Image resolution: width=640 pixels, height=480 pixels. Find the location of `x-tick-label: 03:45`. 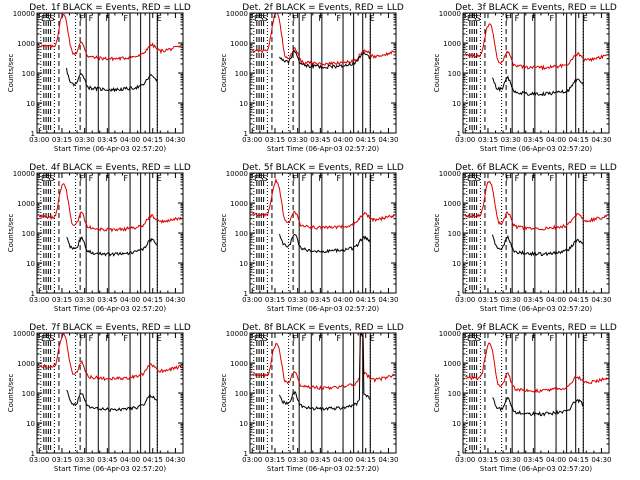

x-tick-label: 03:45 is located at coordinates (320, 300).